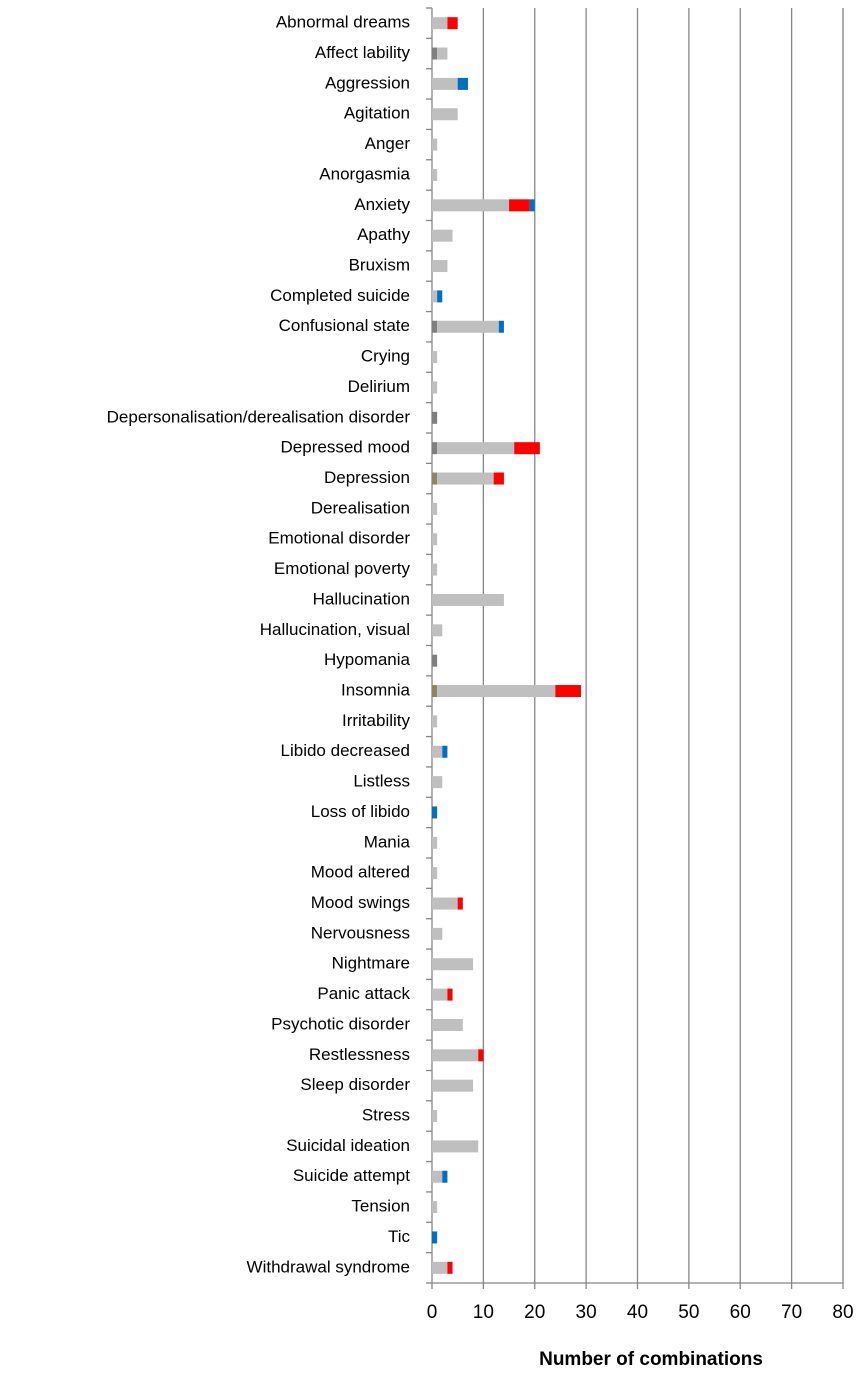 This screenshot has height=1373, width=862. I want to click on y-tick-label: Apathy, so click(383, 234).